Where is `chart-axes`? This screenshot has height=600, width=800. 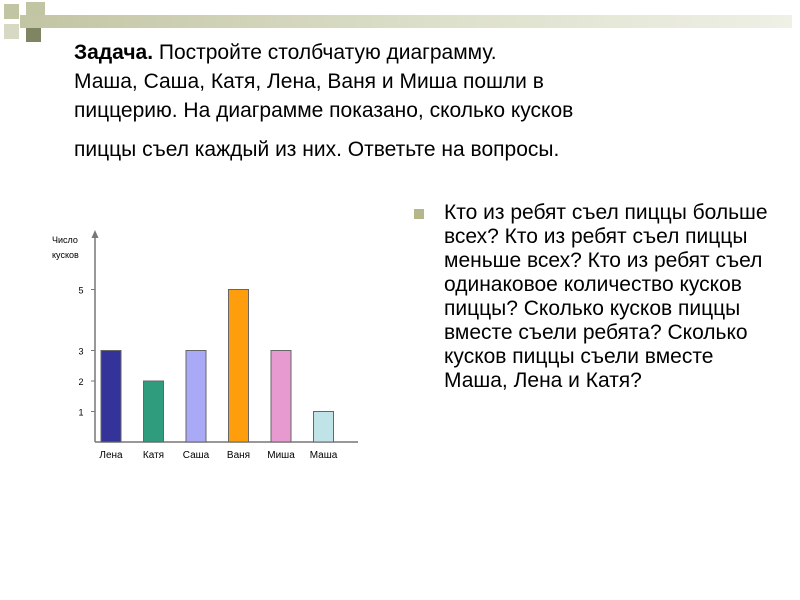
chart-axes is located at coordinates (224, 336).